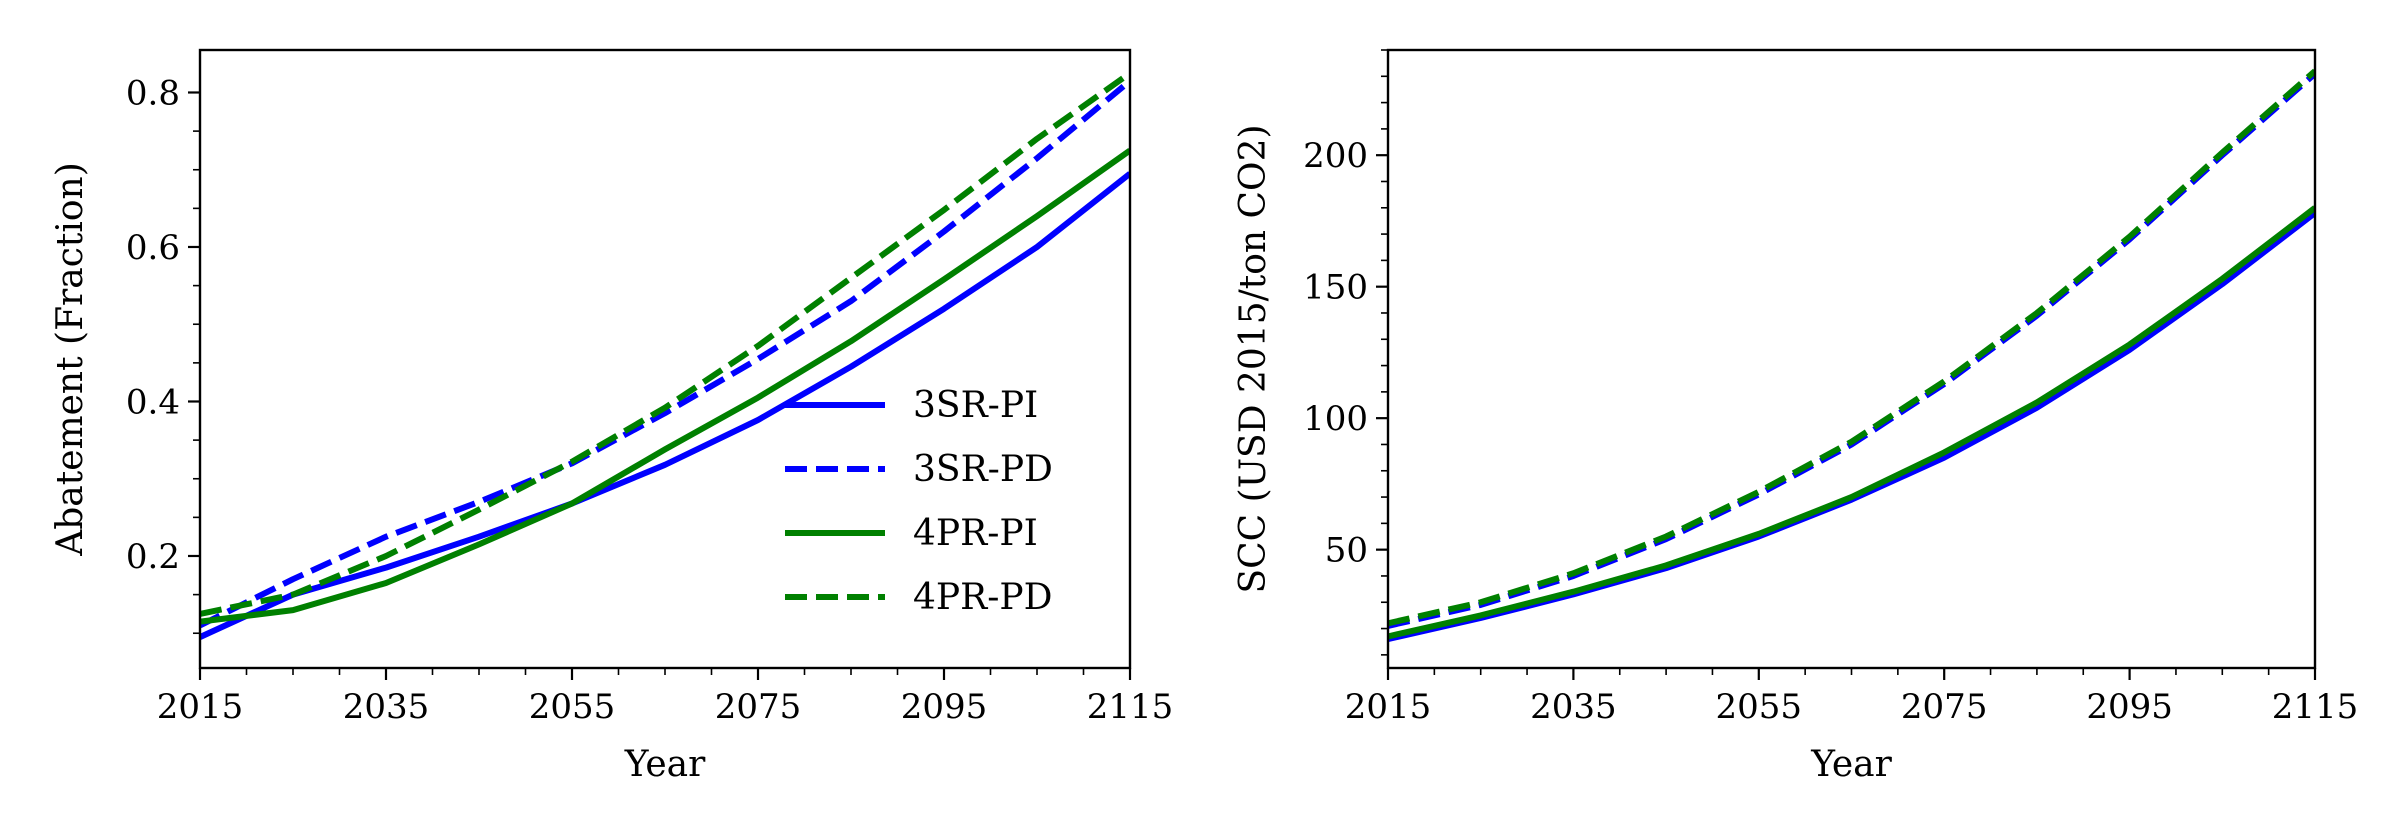  Describe the element at coordinates (1346, 551) in the screenshot. I see `y-tick-label: 50` at that location.